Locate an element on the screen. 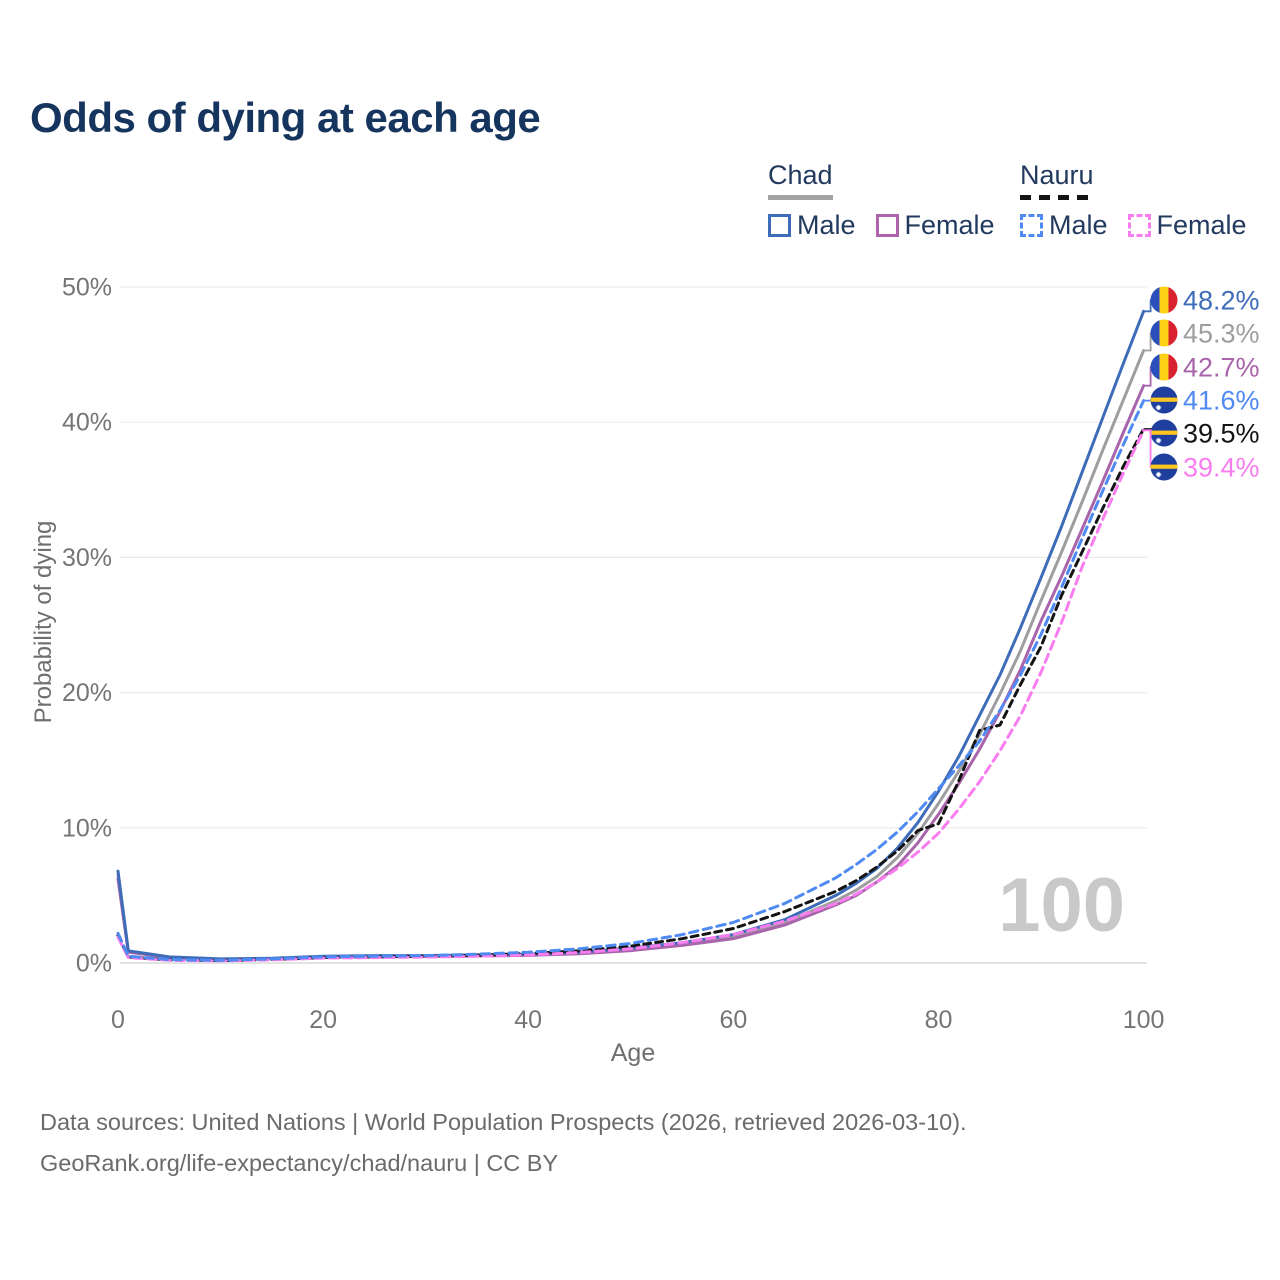 The height and width of the screenshot is (1280, 1280). legend-item-nauru-male: Male is located at coordinates (1064, 225).